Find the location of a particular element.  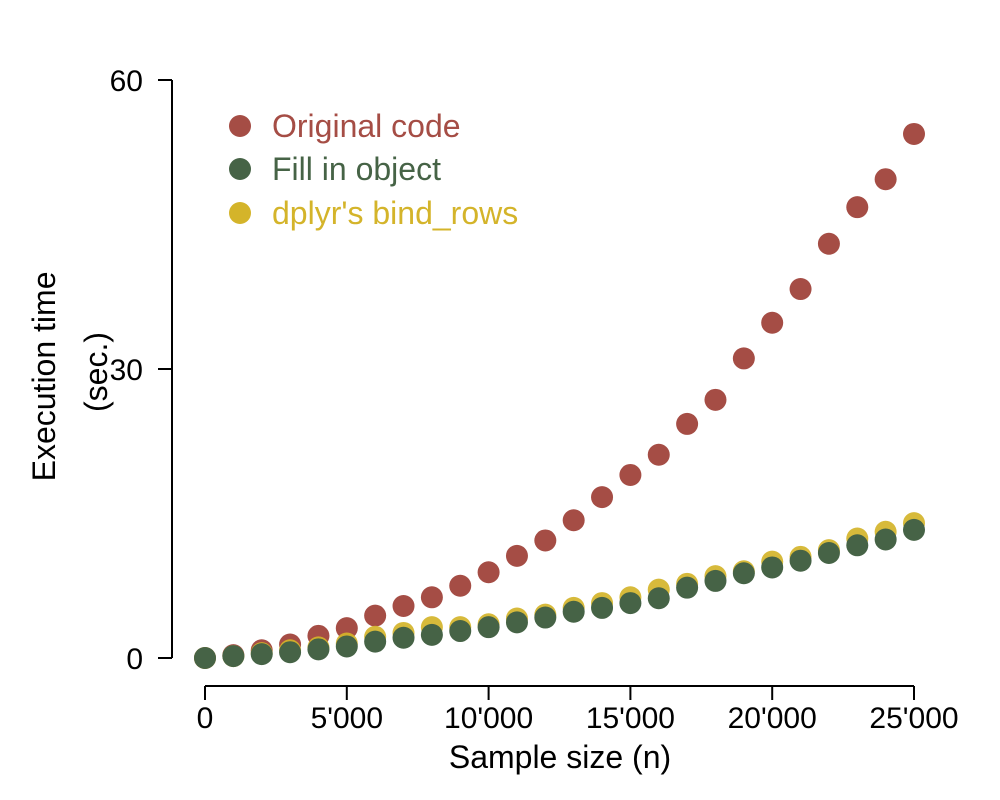

y-tick-label: 60 is located at coordinates (126, 81).